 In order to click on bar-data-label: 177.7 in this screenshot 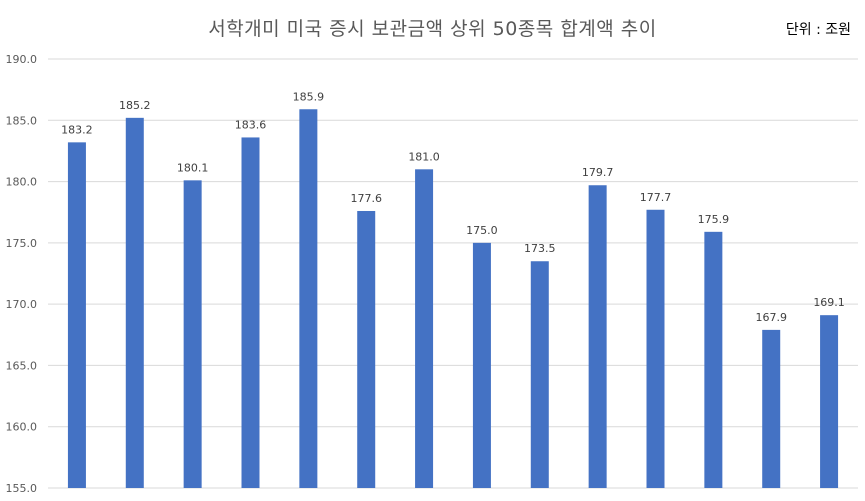, I will do `click(656, 197)`.